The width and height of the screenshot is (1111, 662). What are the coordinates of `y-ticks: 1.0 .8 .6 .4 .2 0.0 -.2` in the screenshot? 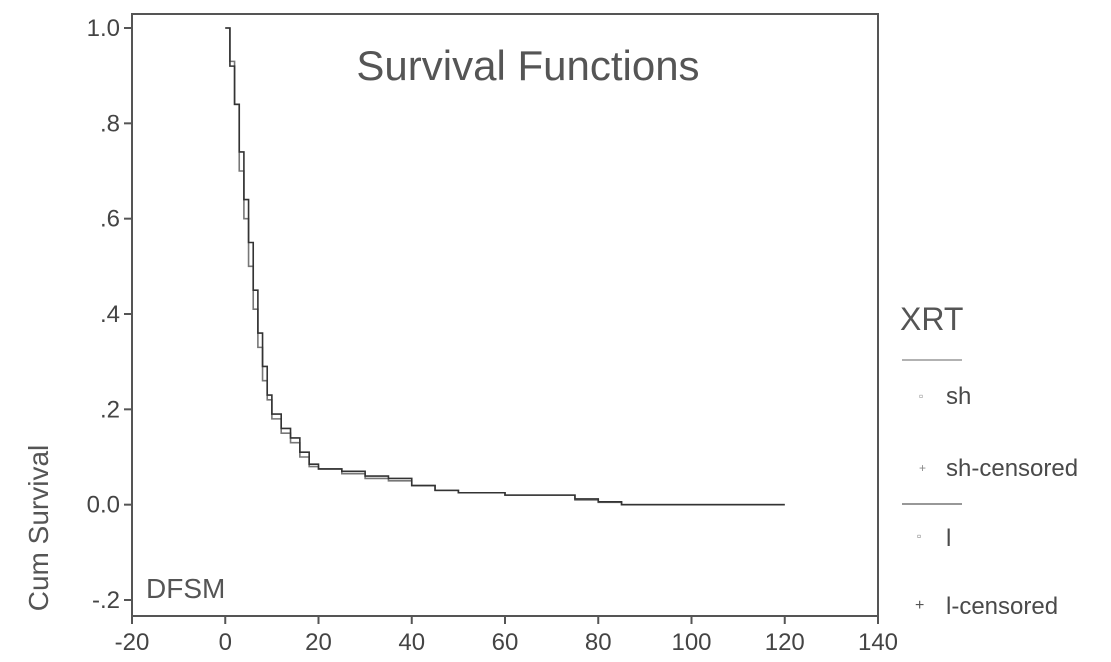 It's located at (109, 314).